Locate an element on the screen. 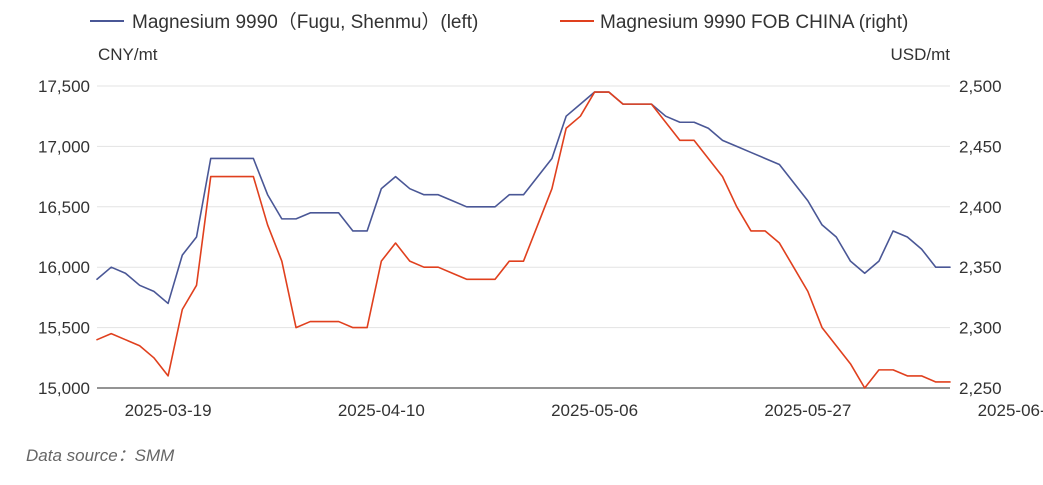 This screenshot has height=485, width=1043. legend-label: Magnesium 9990（Fugu, Shenmu）(left) is located at coordinates (305, 22).